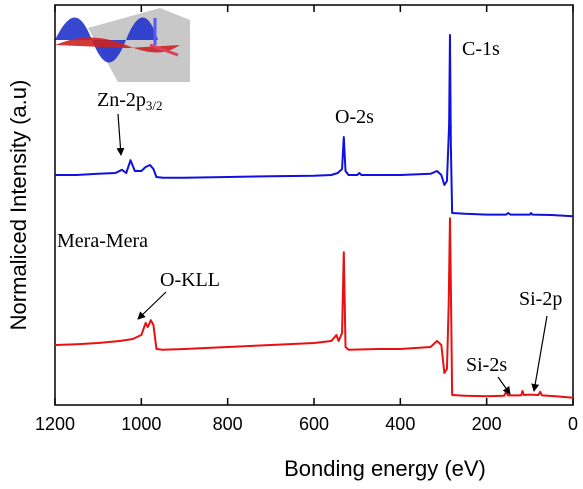 The width and height of the screenshot is (583, 489). I want to click on annotation: Mera-Mera, so click(102, 241).